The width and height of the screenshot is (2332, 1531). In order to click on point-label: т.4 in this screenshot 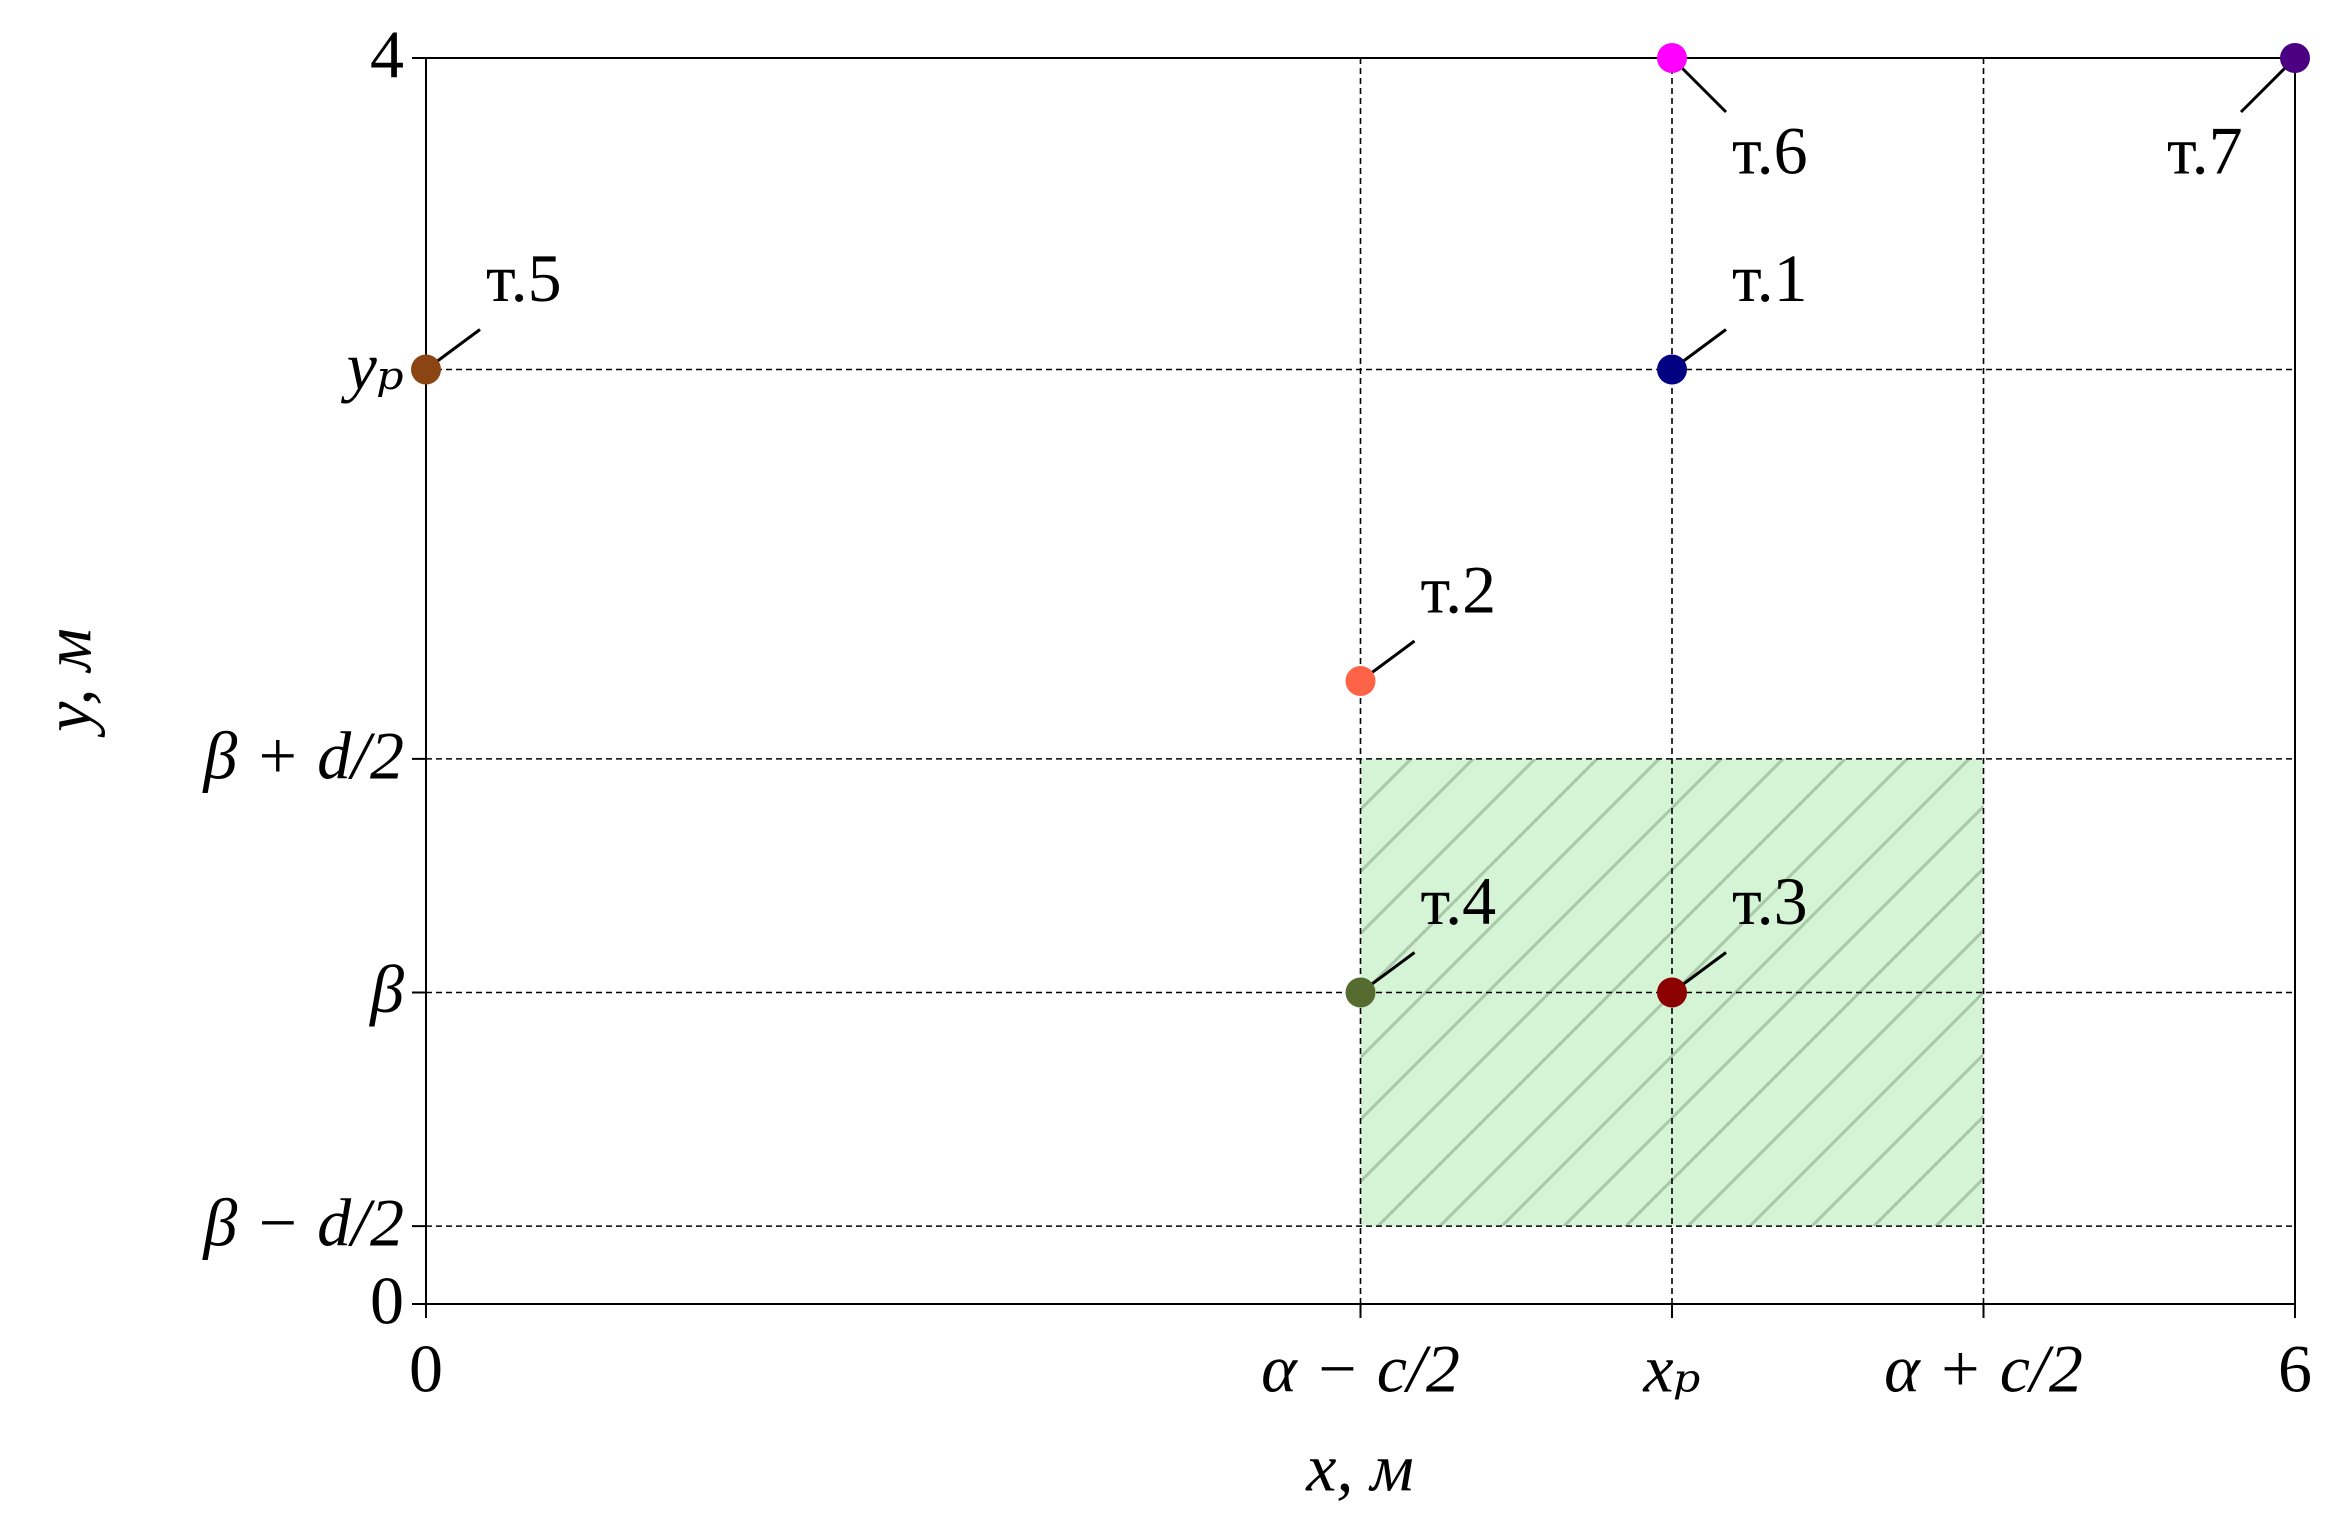, I will do `click(1459, 901)`.